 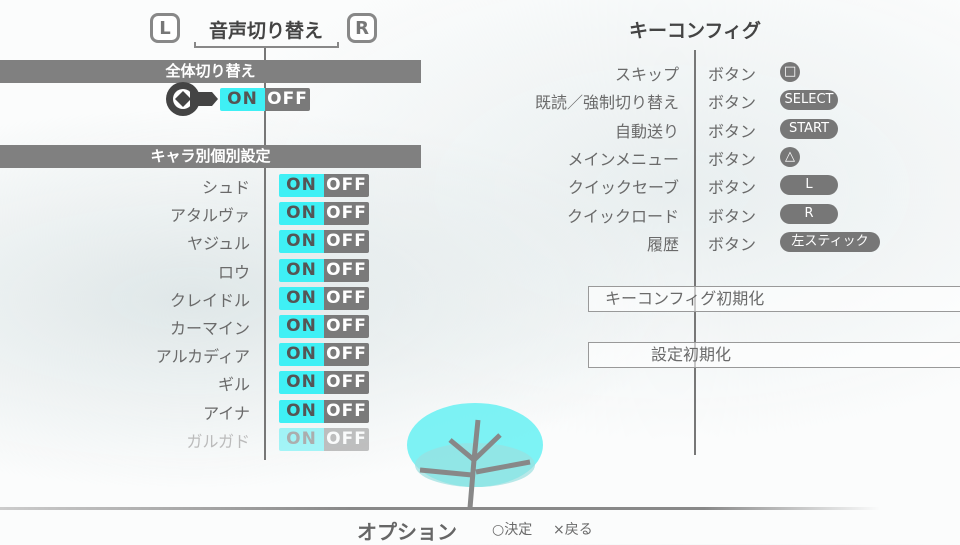 I want to click on cursor-icon, so click(x=191, y=99).